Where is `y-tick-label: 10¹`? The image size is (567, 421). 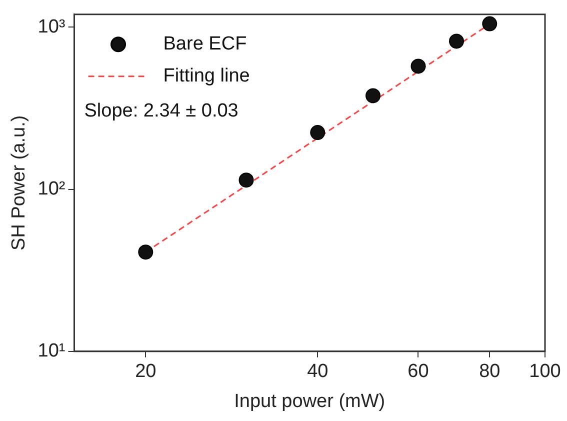
y-tick-label: 10¹ is located at coordinates (52, 351).